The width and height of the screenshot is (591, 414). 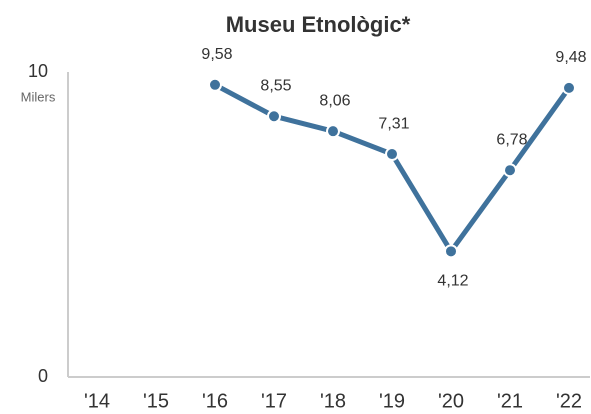 I want to click on data-label: 8,55, so click(x=275, y=85).